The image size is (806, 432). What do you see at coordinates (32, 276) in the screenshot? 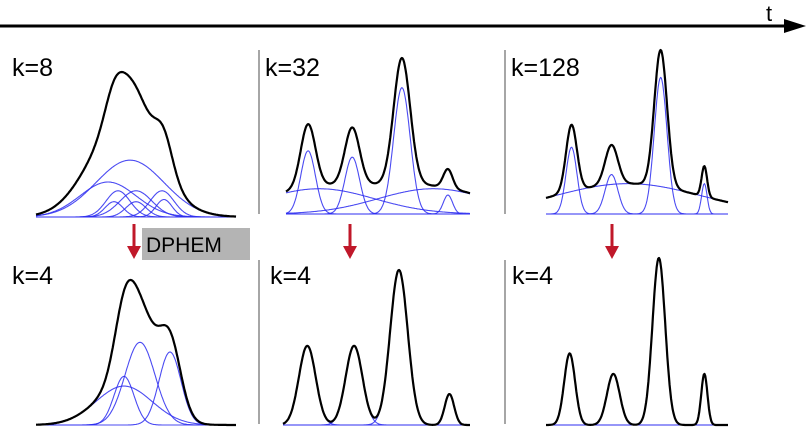
I see `panel-label-bottom-1: k=4` at bounding box center [32, 276].